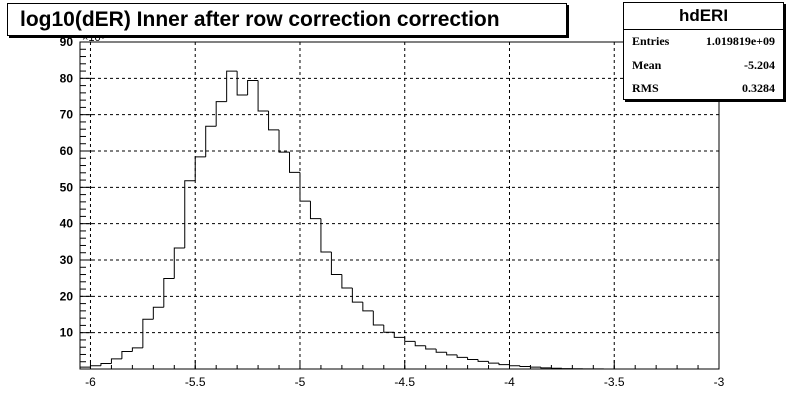 This screenshot has width=799, height=412. What do you see at coordinates (67, 42) in the screenshot?
I see `y-tick-label: 90` at bounding box center [67, 42].